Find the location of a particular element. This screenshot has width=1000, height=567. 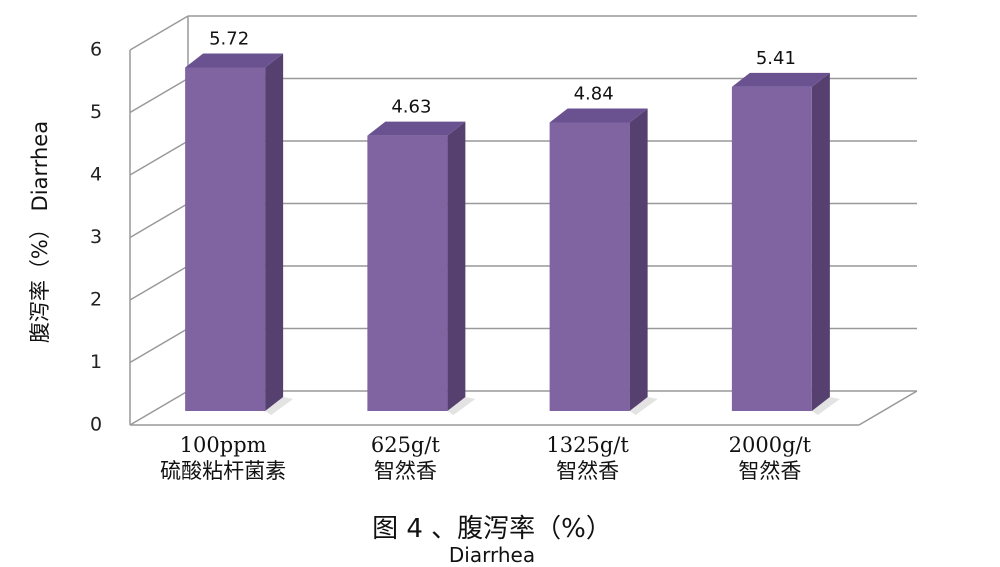

category-label: 硫酸粘杆菌素 is located at coordinates (223, 471).